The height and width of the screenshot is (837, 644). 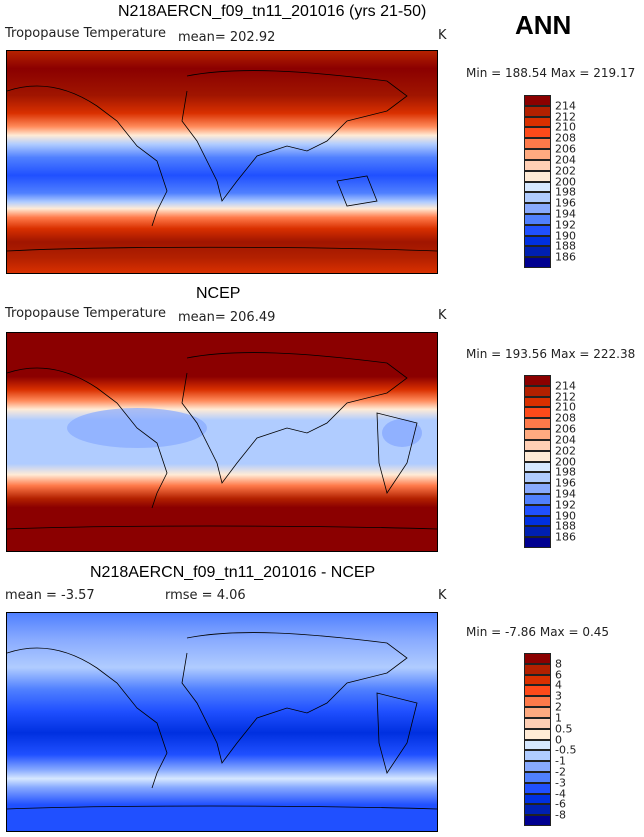 What do you see at coordinates (442, 595) in the screenshot?
I see `panel3-units: K` at bounding box center [442, 595].